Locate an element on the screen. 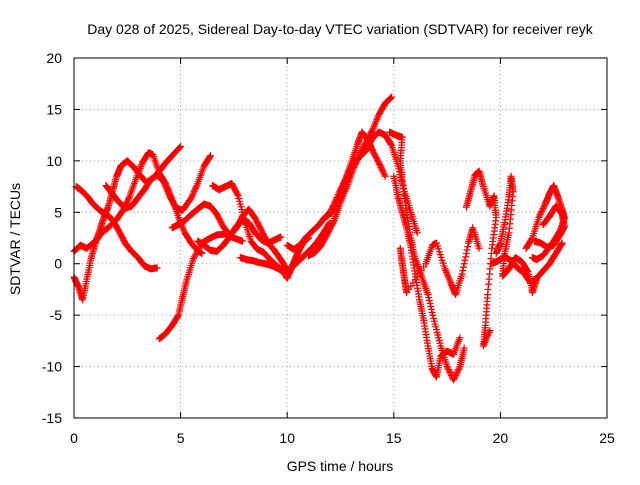 The width and height of the screenshot is (640, 485). y-axis-label: SDTVAR / TECUs is located at coordinates (15, 239).